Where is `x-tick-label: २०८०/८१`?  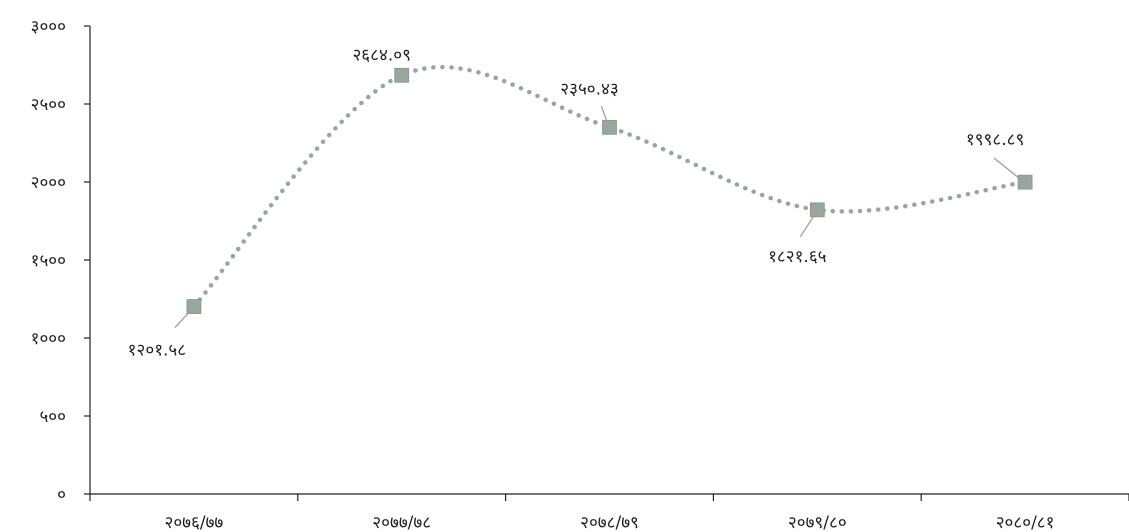
x-tick-label: २०८०/८१ is located at coordinates (1025, 522).